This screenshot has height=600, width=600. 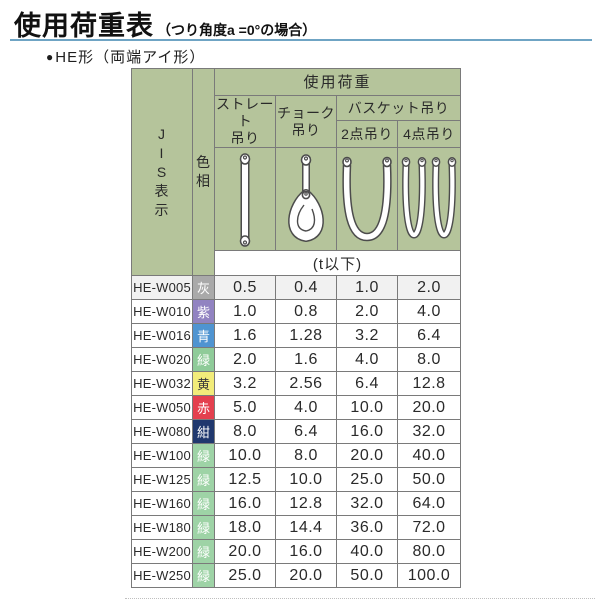 I want to click on choker-hitch-header: チョーク 吊り, so click(x=306, y=121).